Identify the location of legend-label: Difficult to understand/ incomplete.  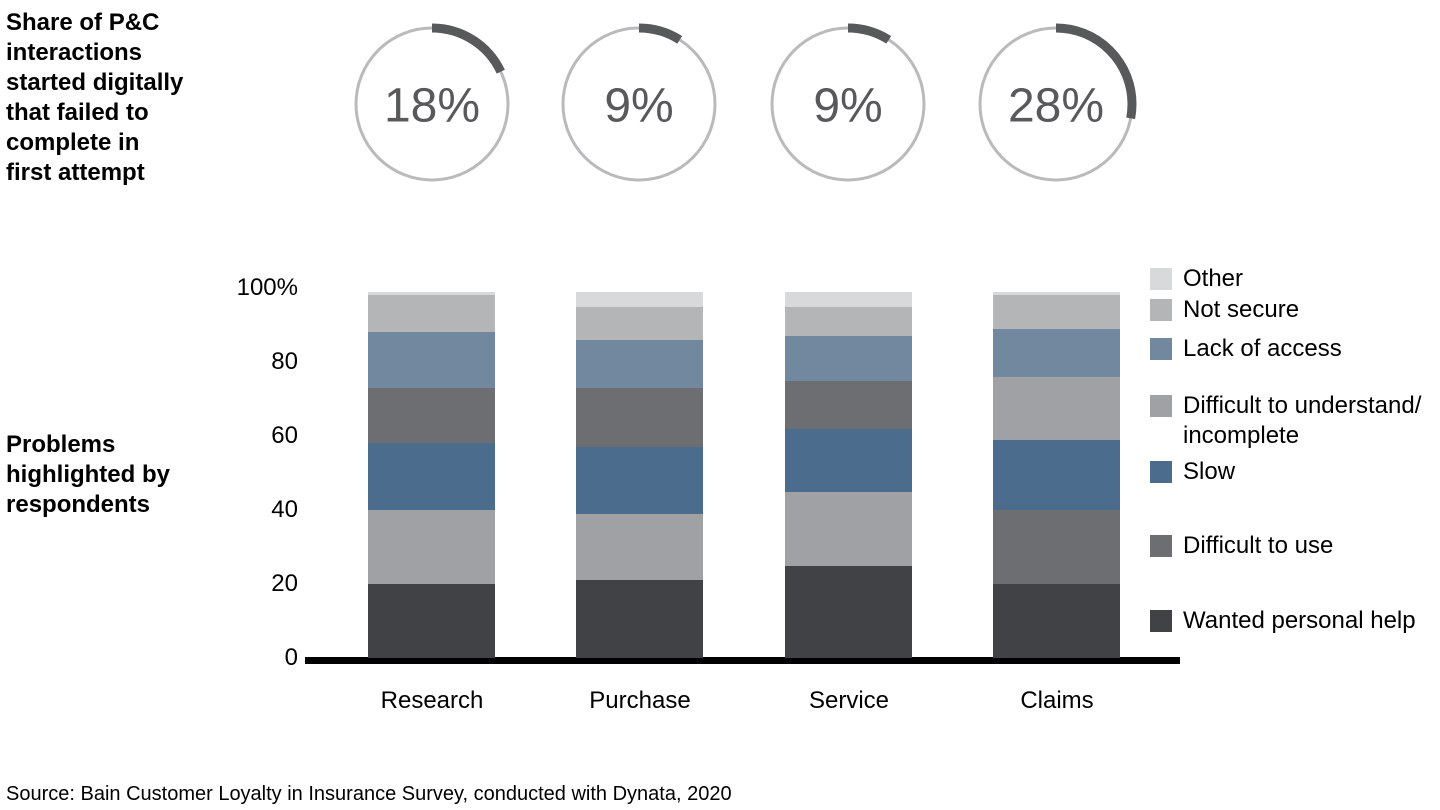
(1302, 420).